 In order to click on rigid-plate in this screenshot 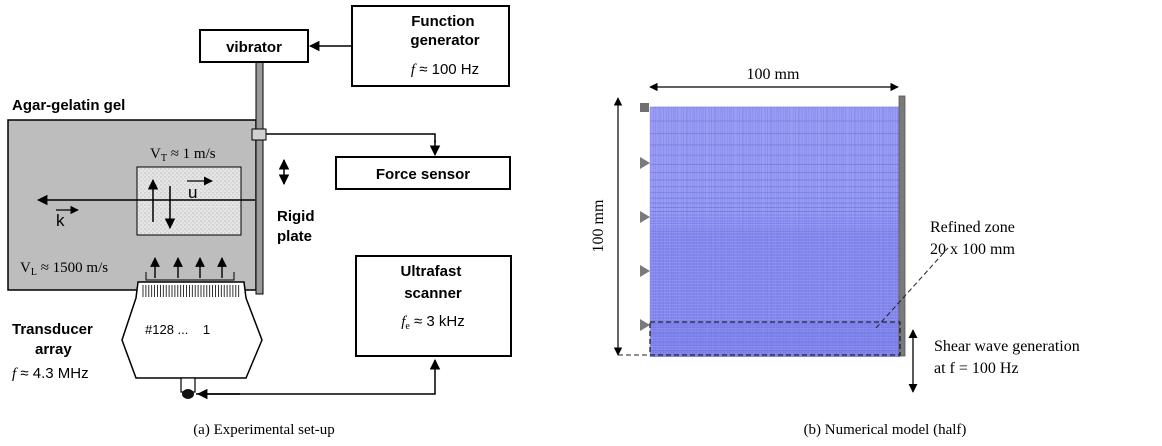, I will do `click(259, 178)`.